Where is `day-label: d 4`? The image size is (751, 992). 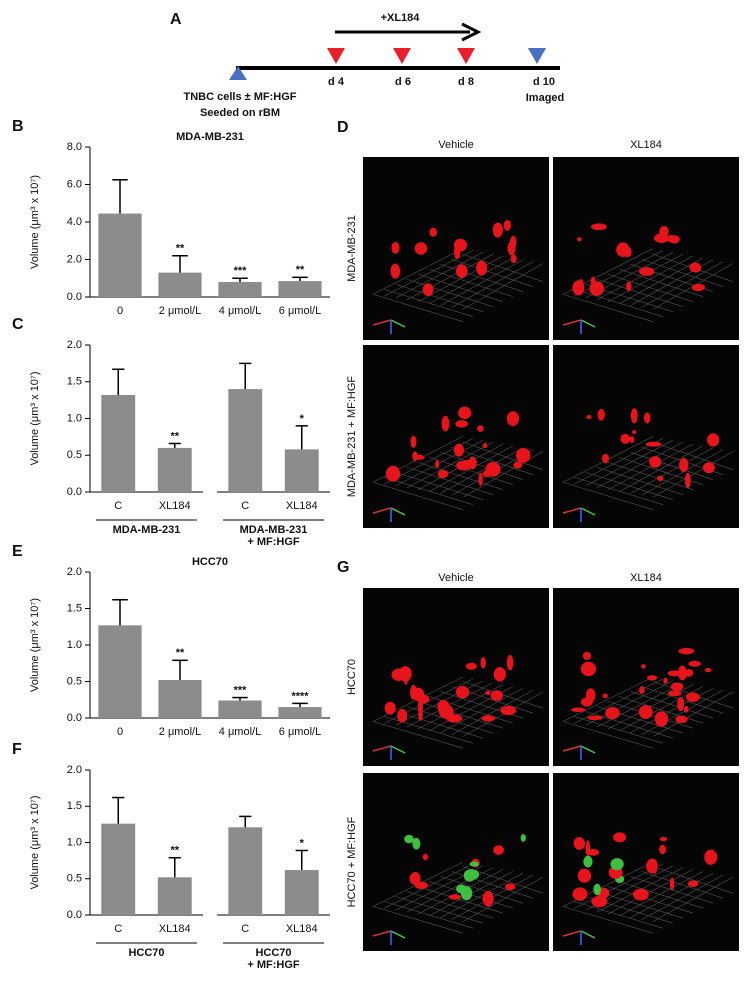 day-label: d 4 is located at coordinates (336, 82).